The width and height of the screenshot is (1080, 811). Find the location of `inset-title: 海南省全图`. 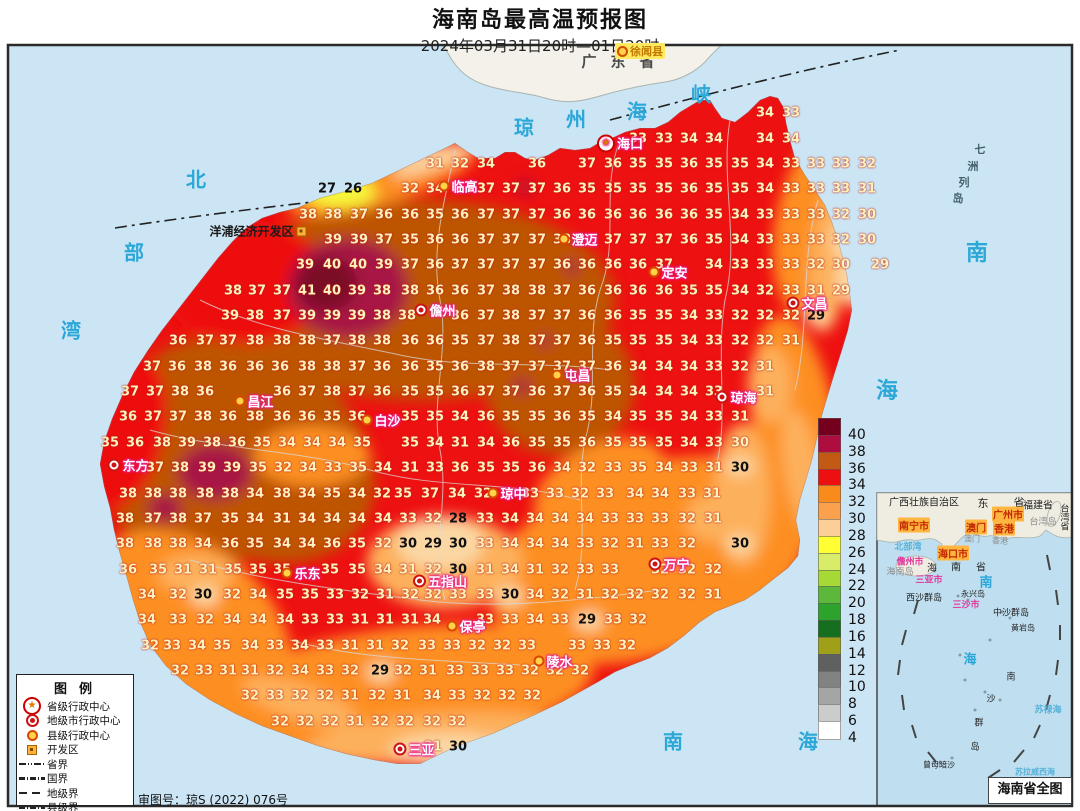

inset-title: 海南省全图 is located at coordinates (1030, 790).